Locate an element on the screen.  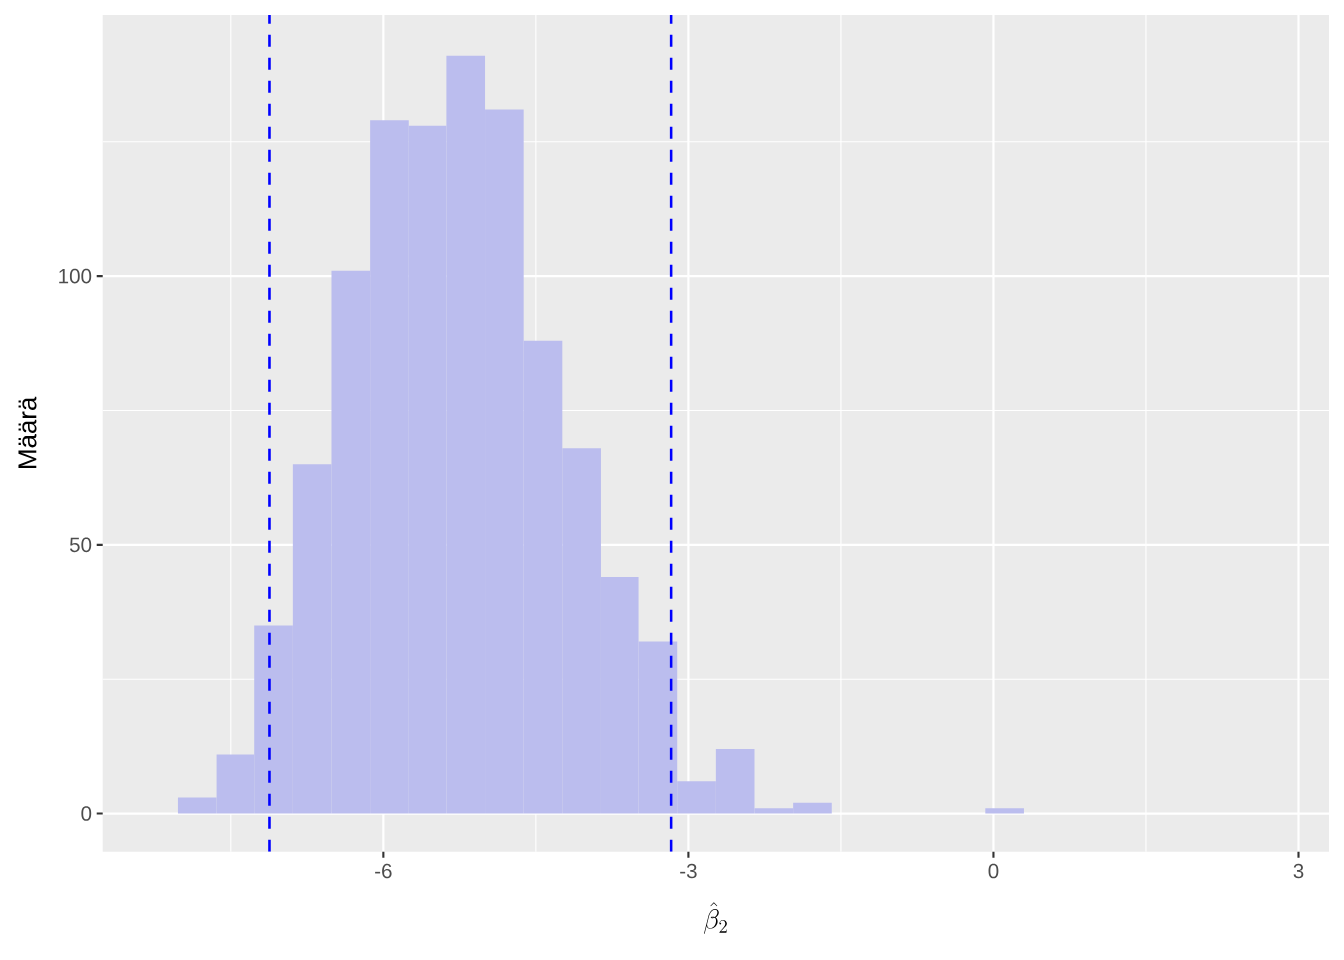
y-tick-label: 100 is located at coordinates (75, 276).